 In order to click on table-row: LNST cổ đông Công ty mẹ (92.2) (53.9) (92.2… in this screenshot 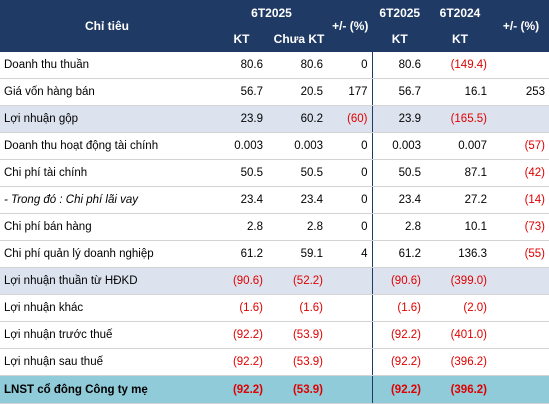, I will do `click(274, 389)`.